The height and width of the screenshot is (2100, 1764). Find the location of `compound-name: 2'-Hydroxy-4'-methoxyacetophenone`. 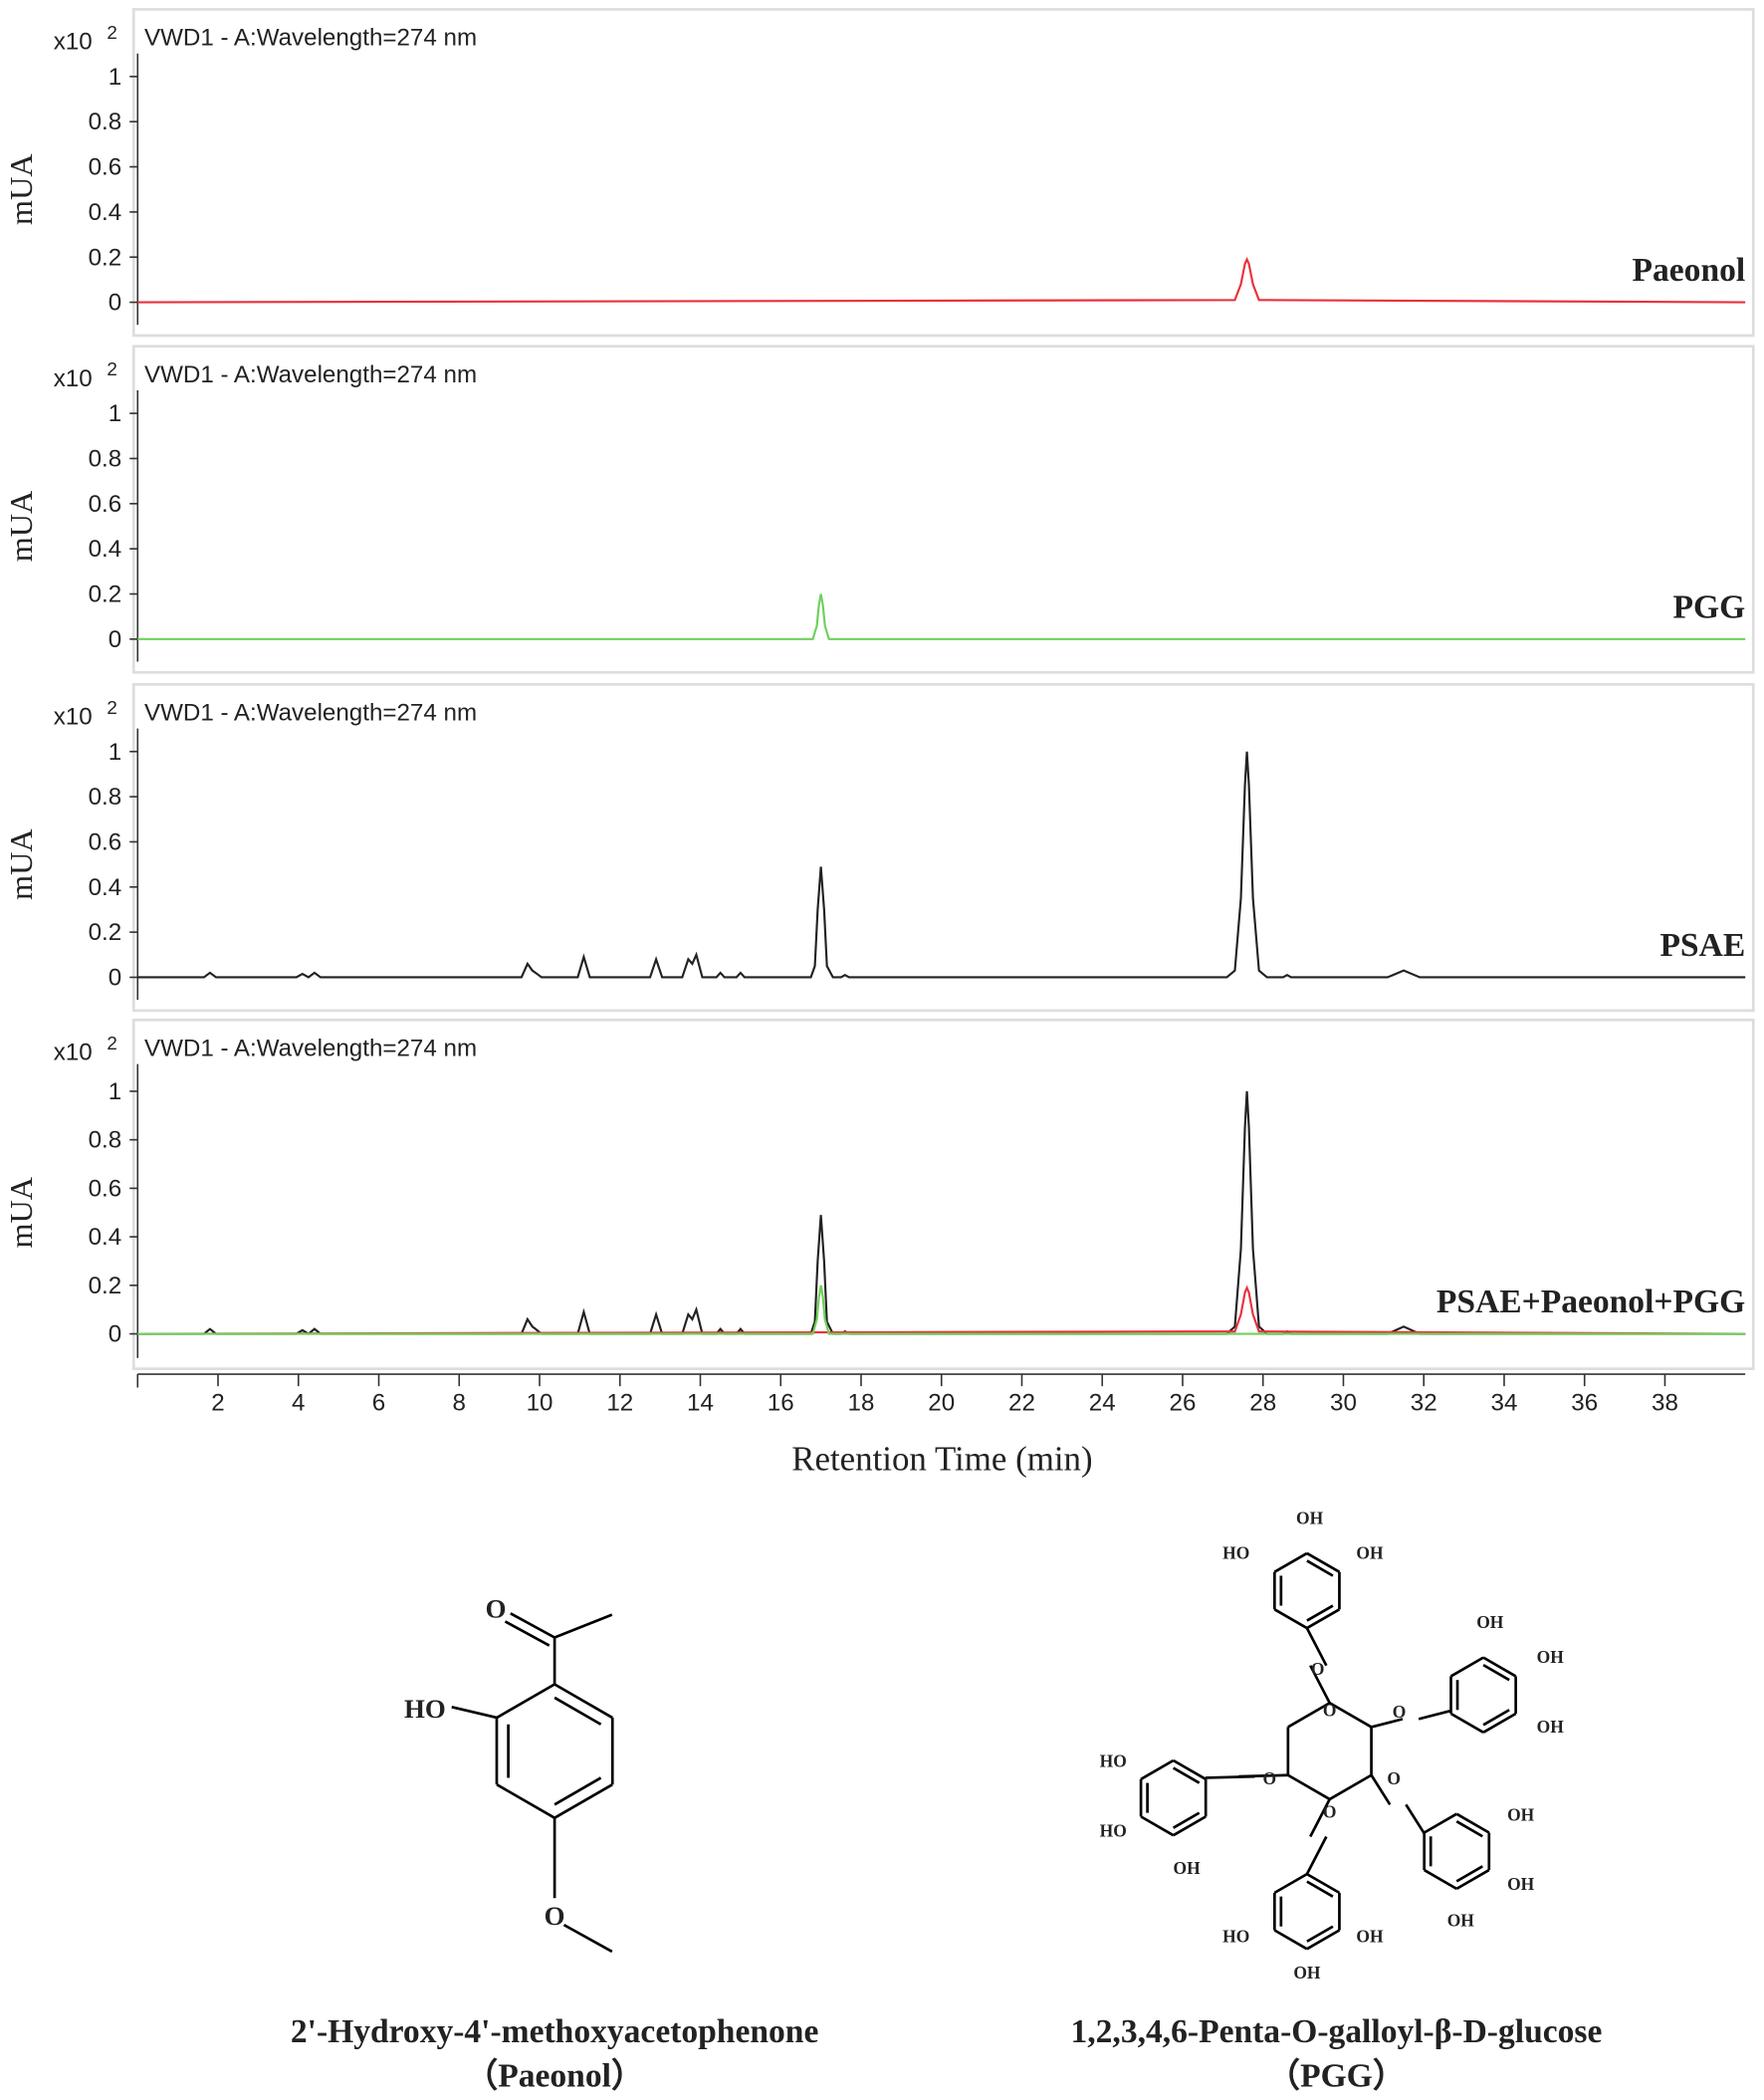

compound-name: 2'-Hydroxy-4'-methoxyacetophenone is located at coordinates (555, 2031).